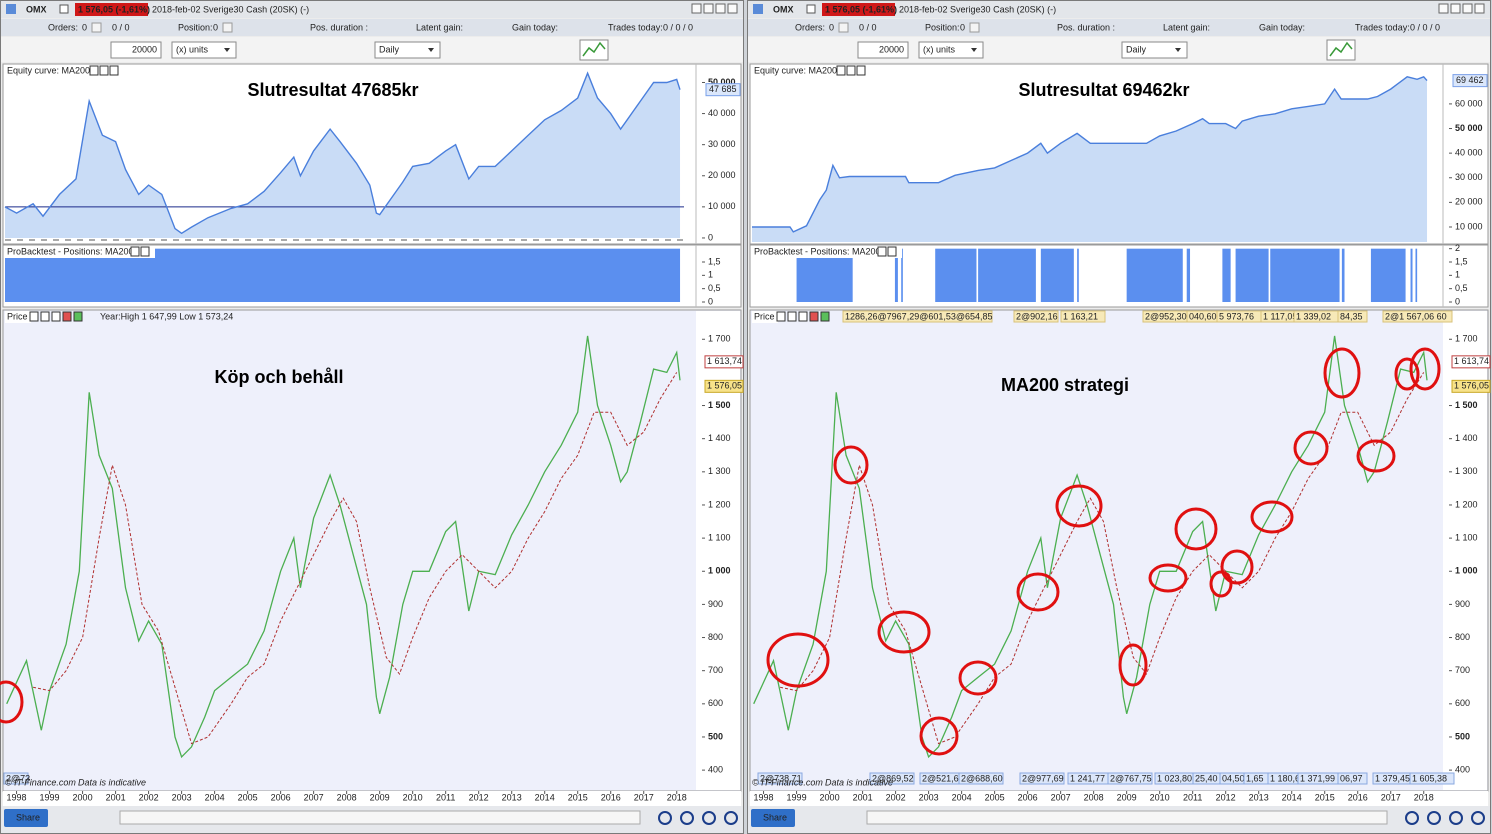 Image resolution: width=1492 pixels, height=834 pixels. What do you see at coordinates (995, 797) in the screenshot?
I see `x-tick-label: 2005` at bounding box center [995, 797].